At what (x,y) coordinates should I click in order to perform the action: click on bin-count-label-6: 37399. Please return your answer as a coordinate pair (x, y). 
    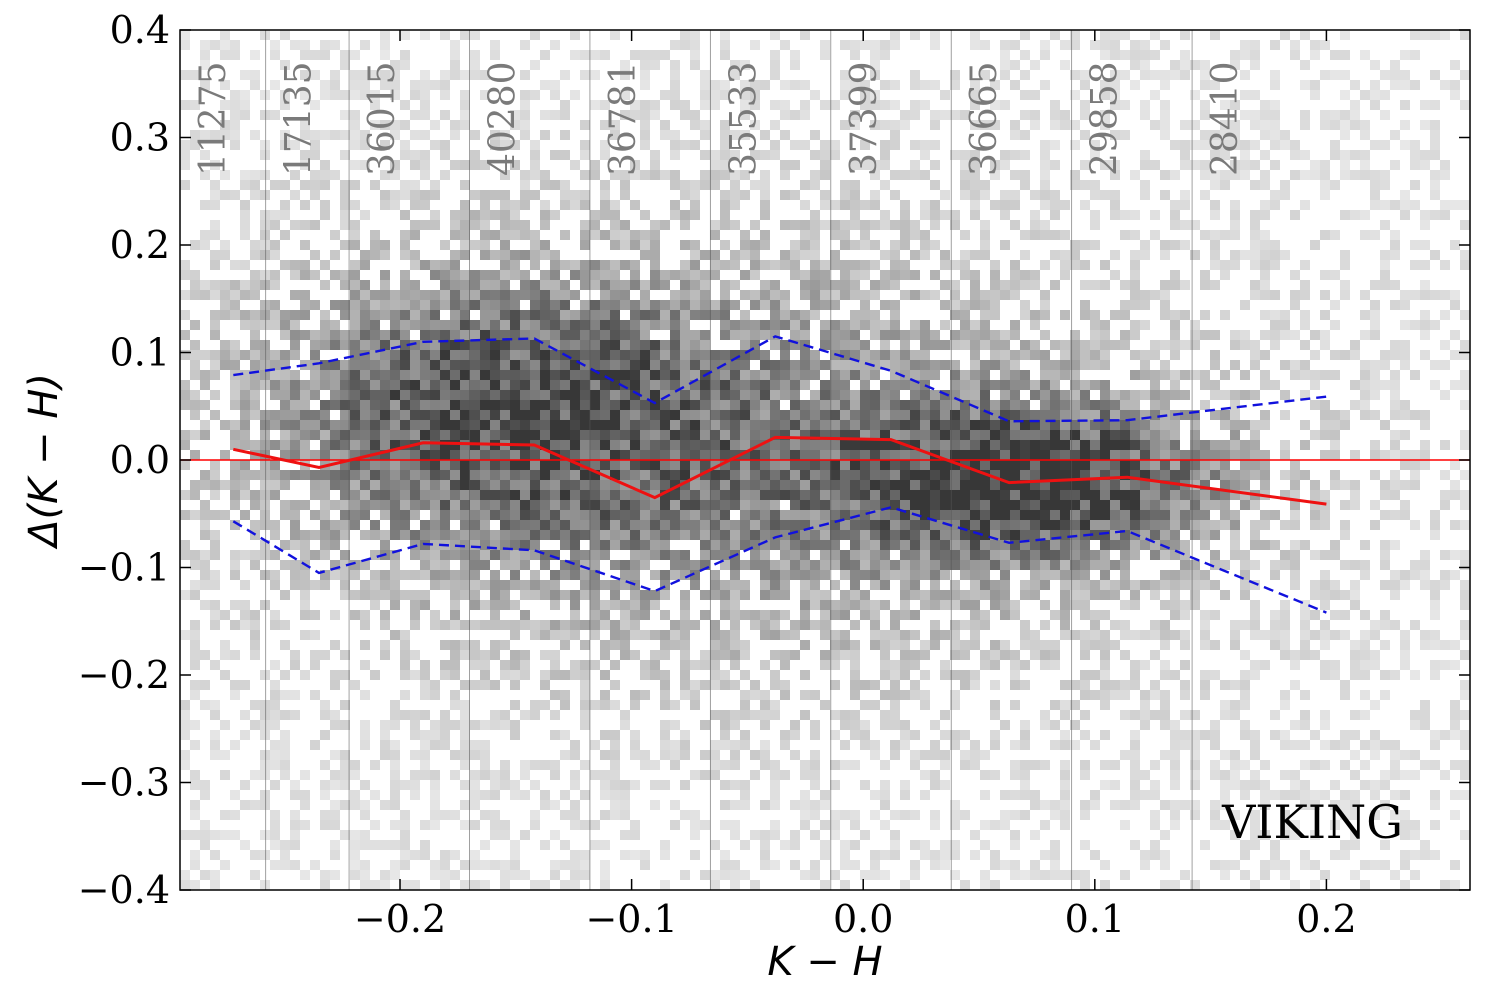
    Looking at the image, I should click on (864, 118).